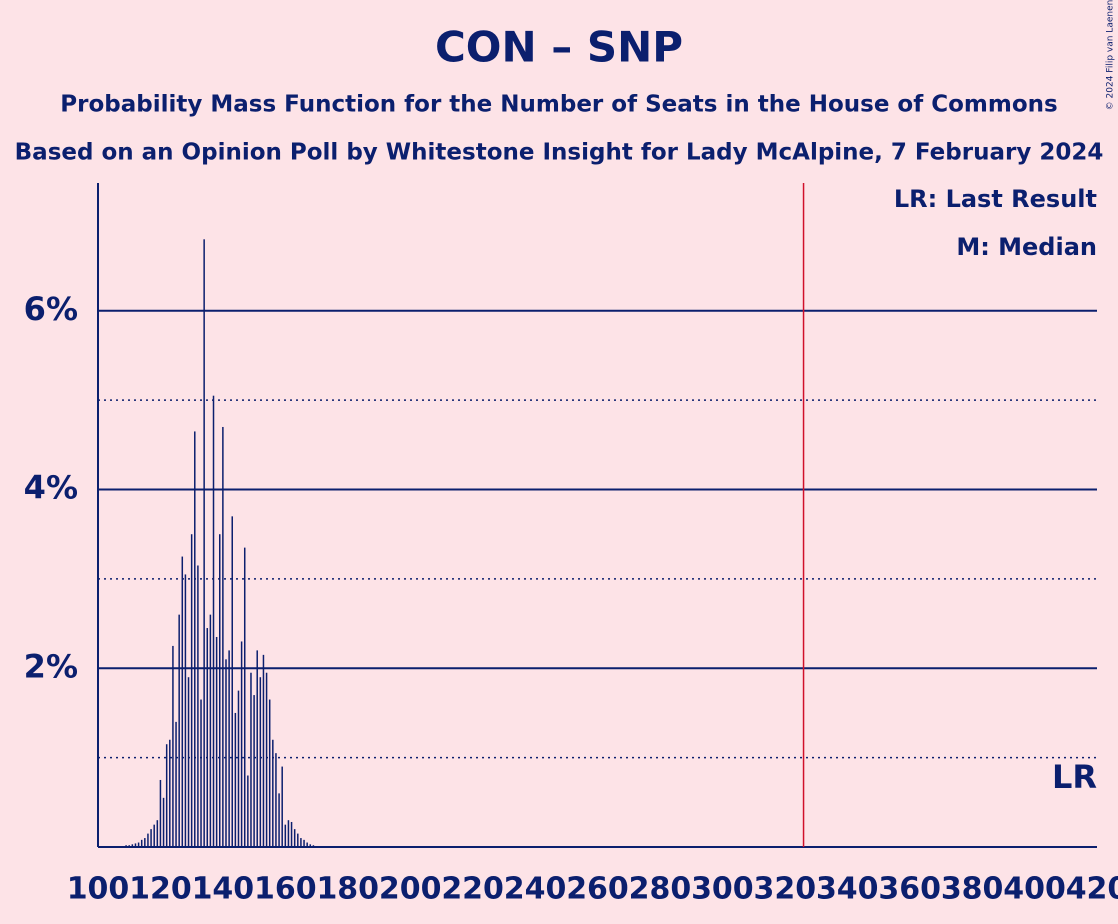 This screenshot has height=924, width=1118. I want to click on x-tick-label: 340, so click(847, 889).